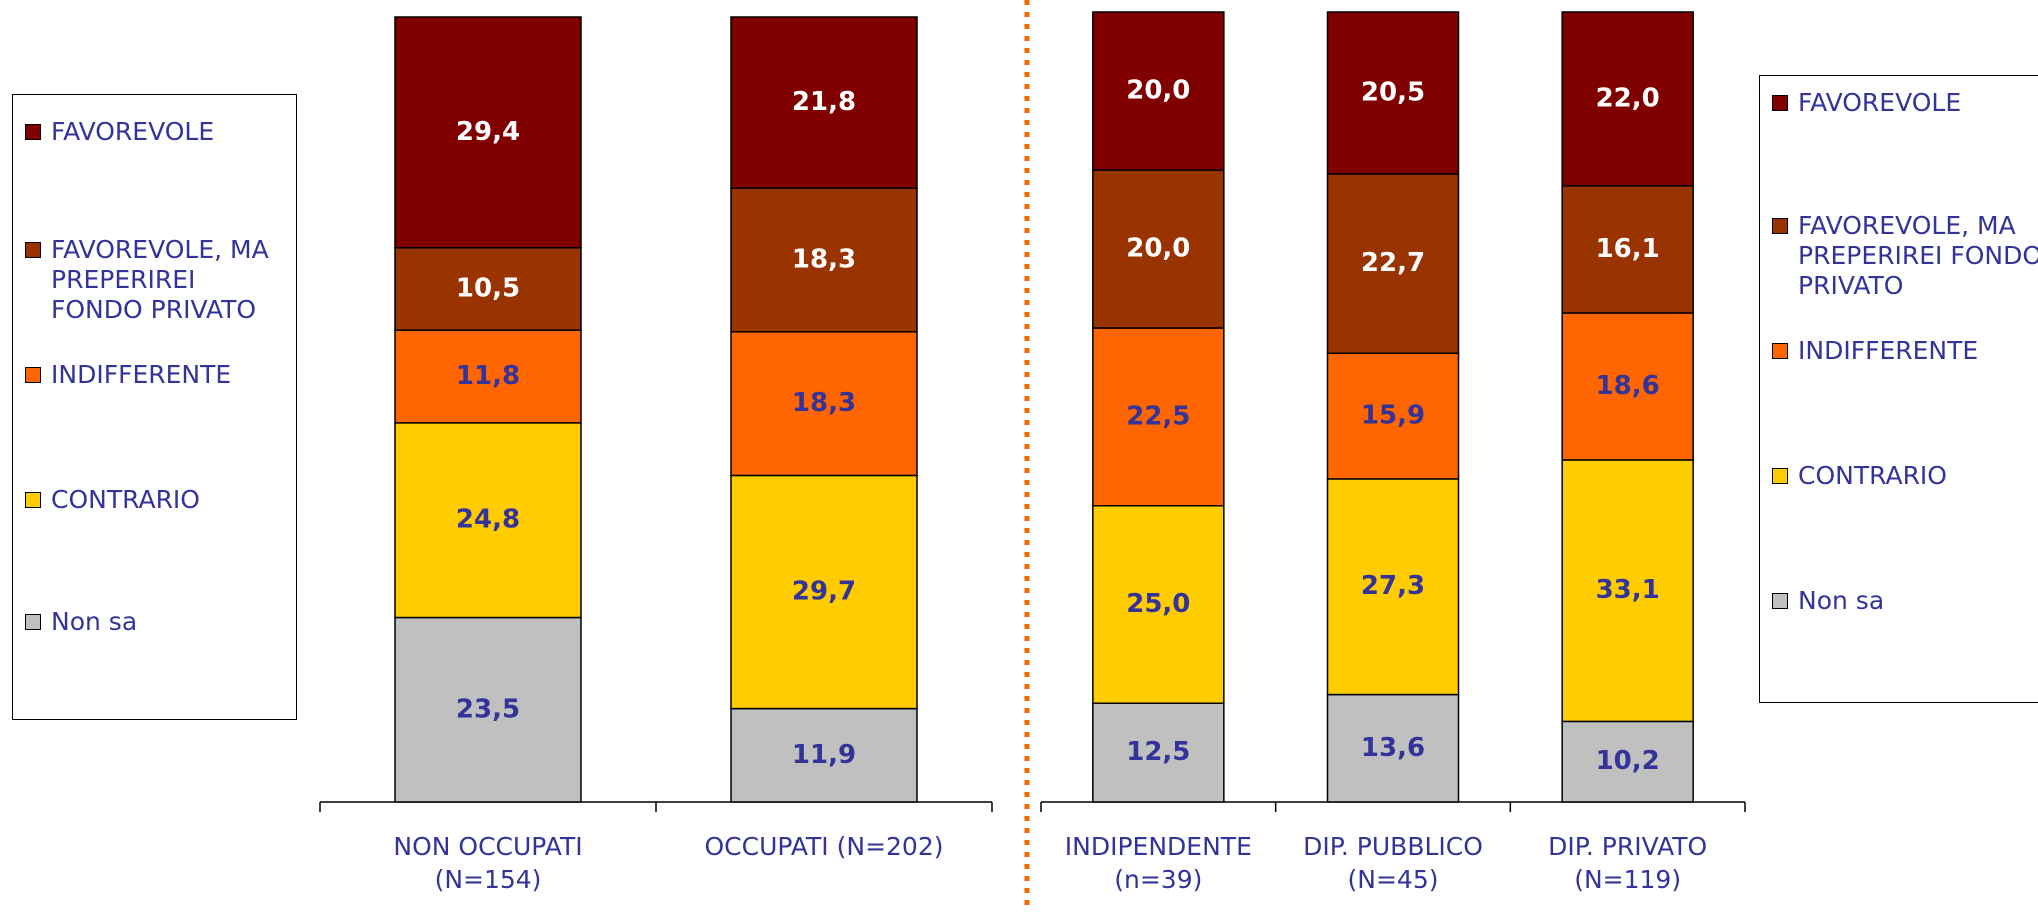 This screenshot has height=915, width=2038. Describe the element at coordinates (1393, 863) in the screenshot. I see `x-tick-label: DIP. PUBBLICO (N=45)` at that location.